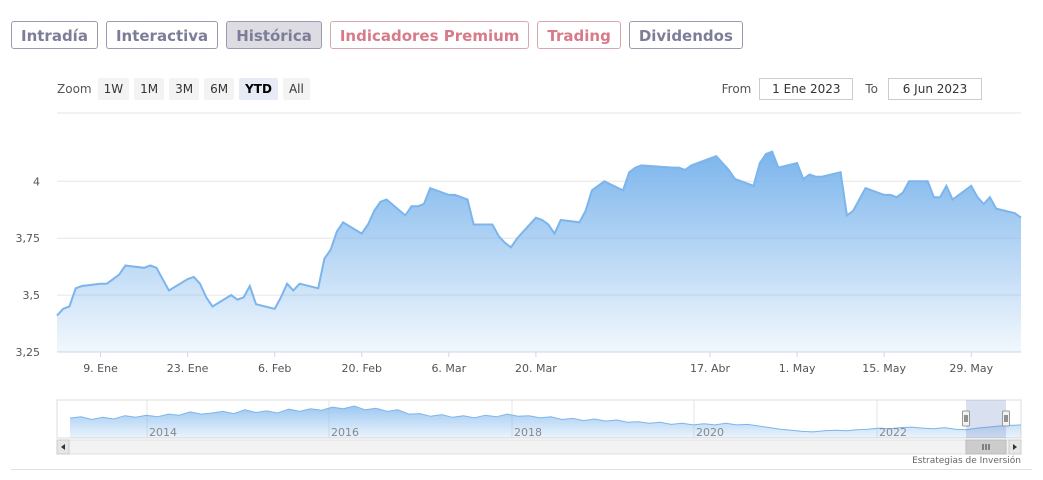  What do you see at coordinates (545, 419) in the screenshot?
I see `navigator-line` at bounding box center [545, 419].